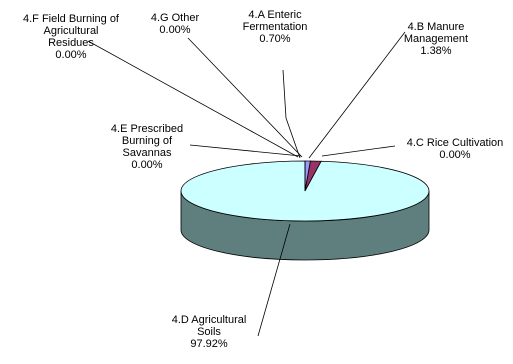  What do you see at coordinates (147, 153) in the screenshot?
I see `label-text-4-e-prescribed-burning-of-savannas: Savannas` at bounding box center [147, 153].